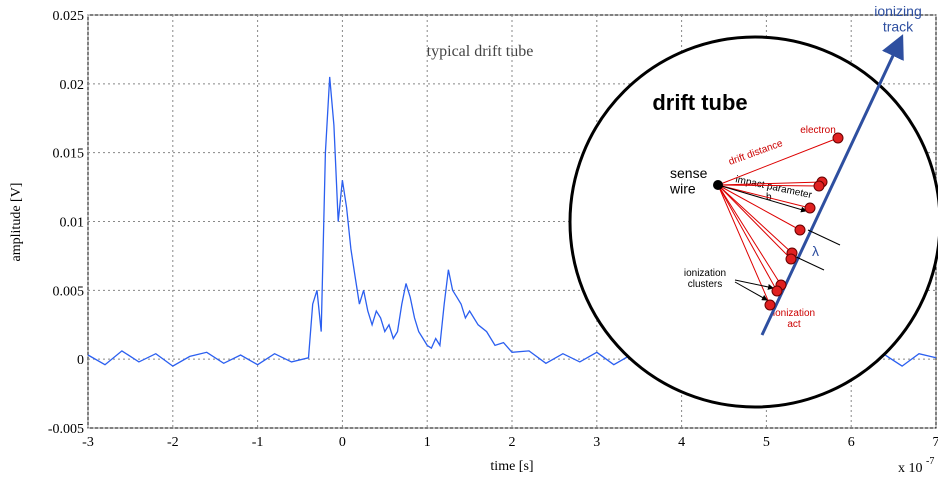 The image size is (938, 483). What do you see at coordinates (935, 442) in the screenshot?
I see `x-tick-label: 7` at bounding box center [935, 442].